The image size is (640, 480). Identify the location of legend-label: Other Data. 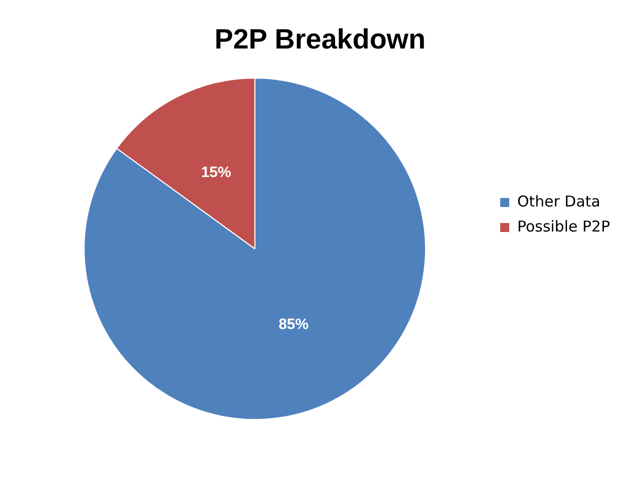
(558, 201).